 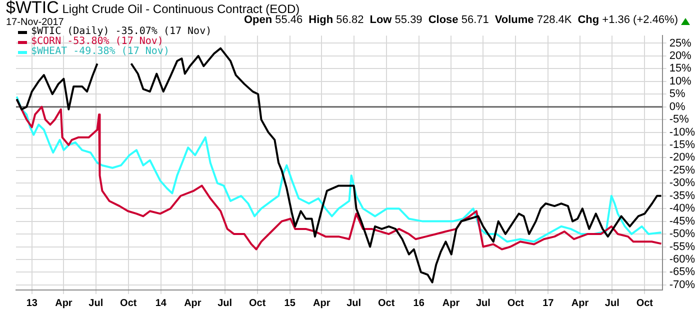 I want to click on y-tick-label: -65%, so click(x=682, y=272).